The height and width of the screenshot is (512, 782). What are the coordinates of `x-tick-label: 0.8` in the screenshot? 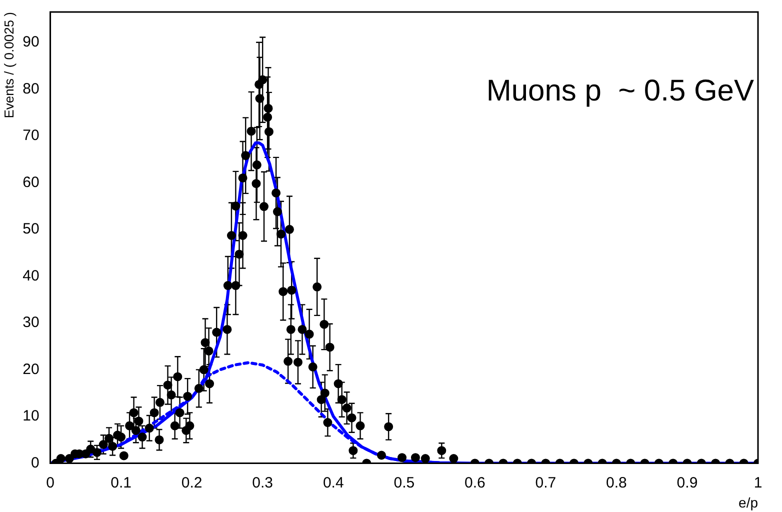 It's located at (616, 483).